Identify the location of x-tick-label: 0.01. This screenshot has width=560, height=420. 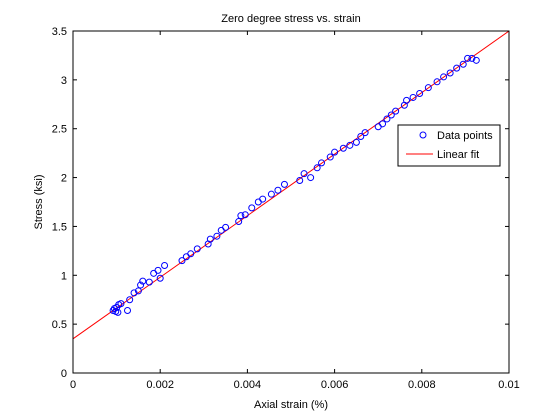
(508, 385).